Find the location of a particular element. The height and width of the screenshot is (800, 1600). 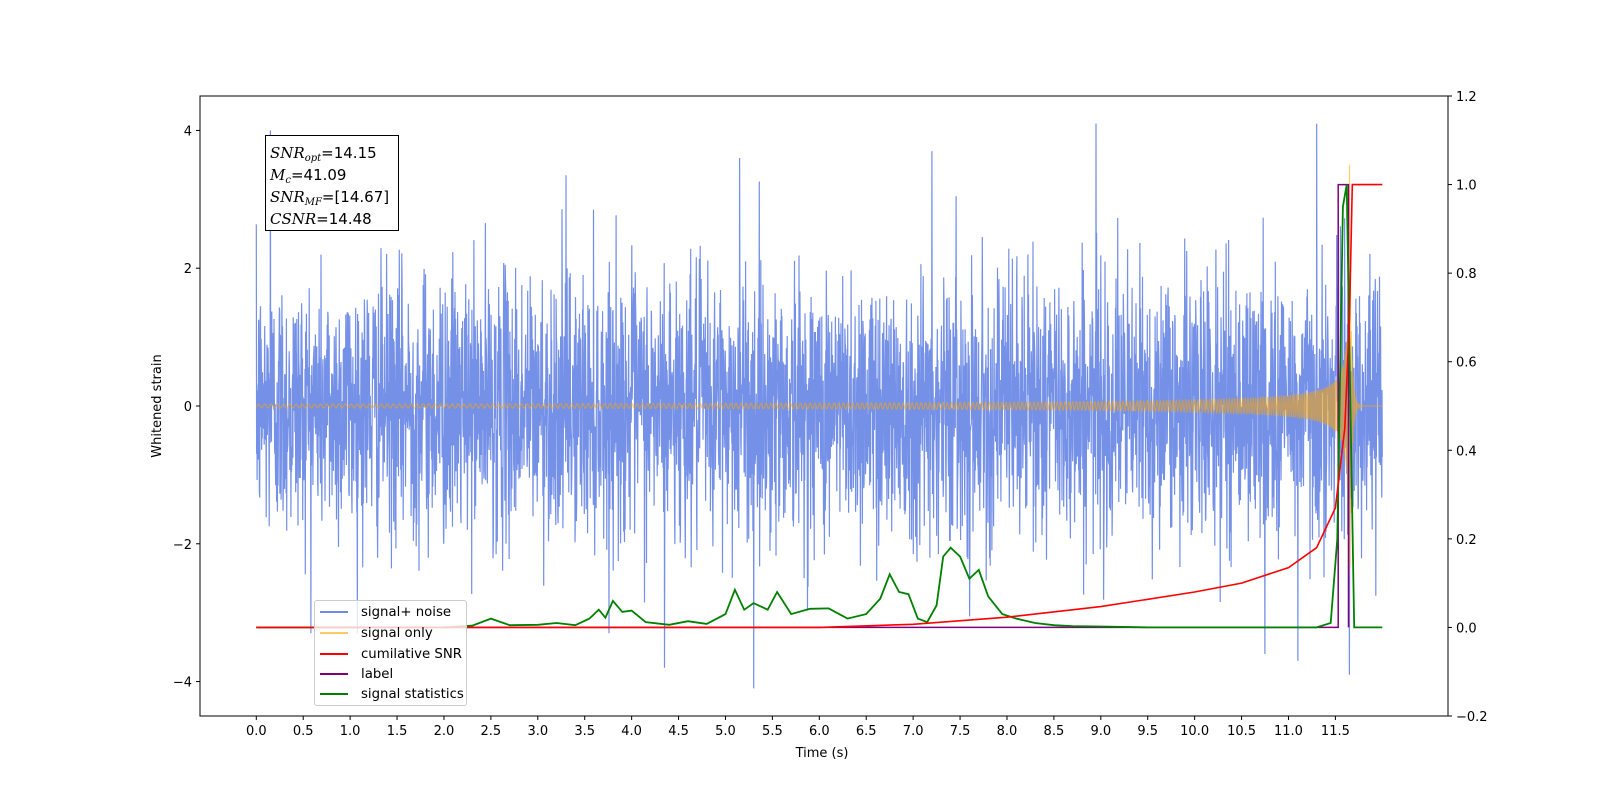

y-axis-right: −0.2 0.0 0.2 0.4 0.6 0.8 1.0 1.2 is located at coordinates (1468, 407).